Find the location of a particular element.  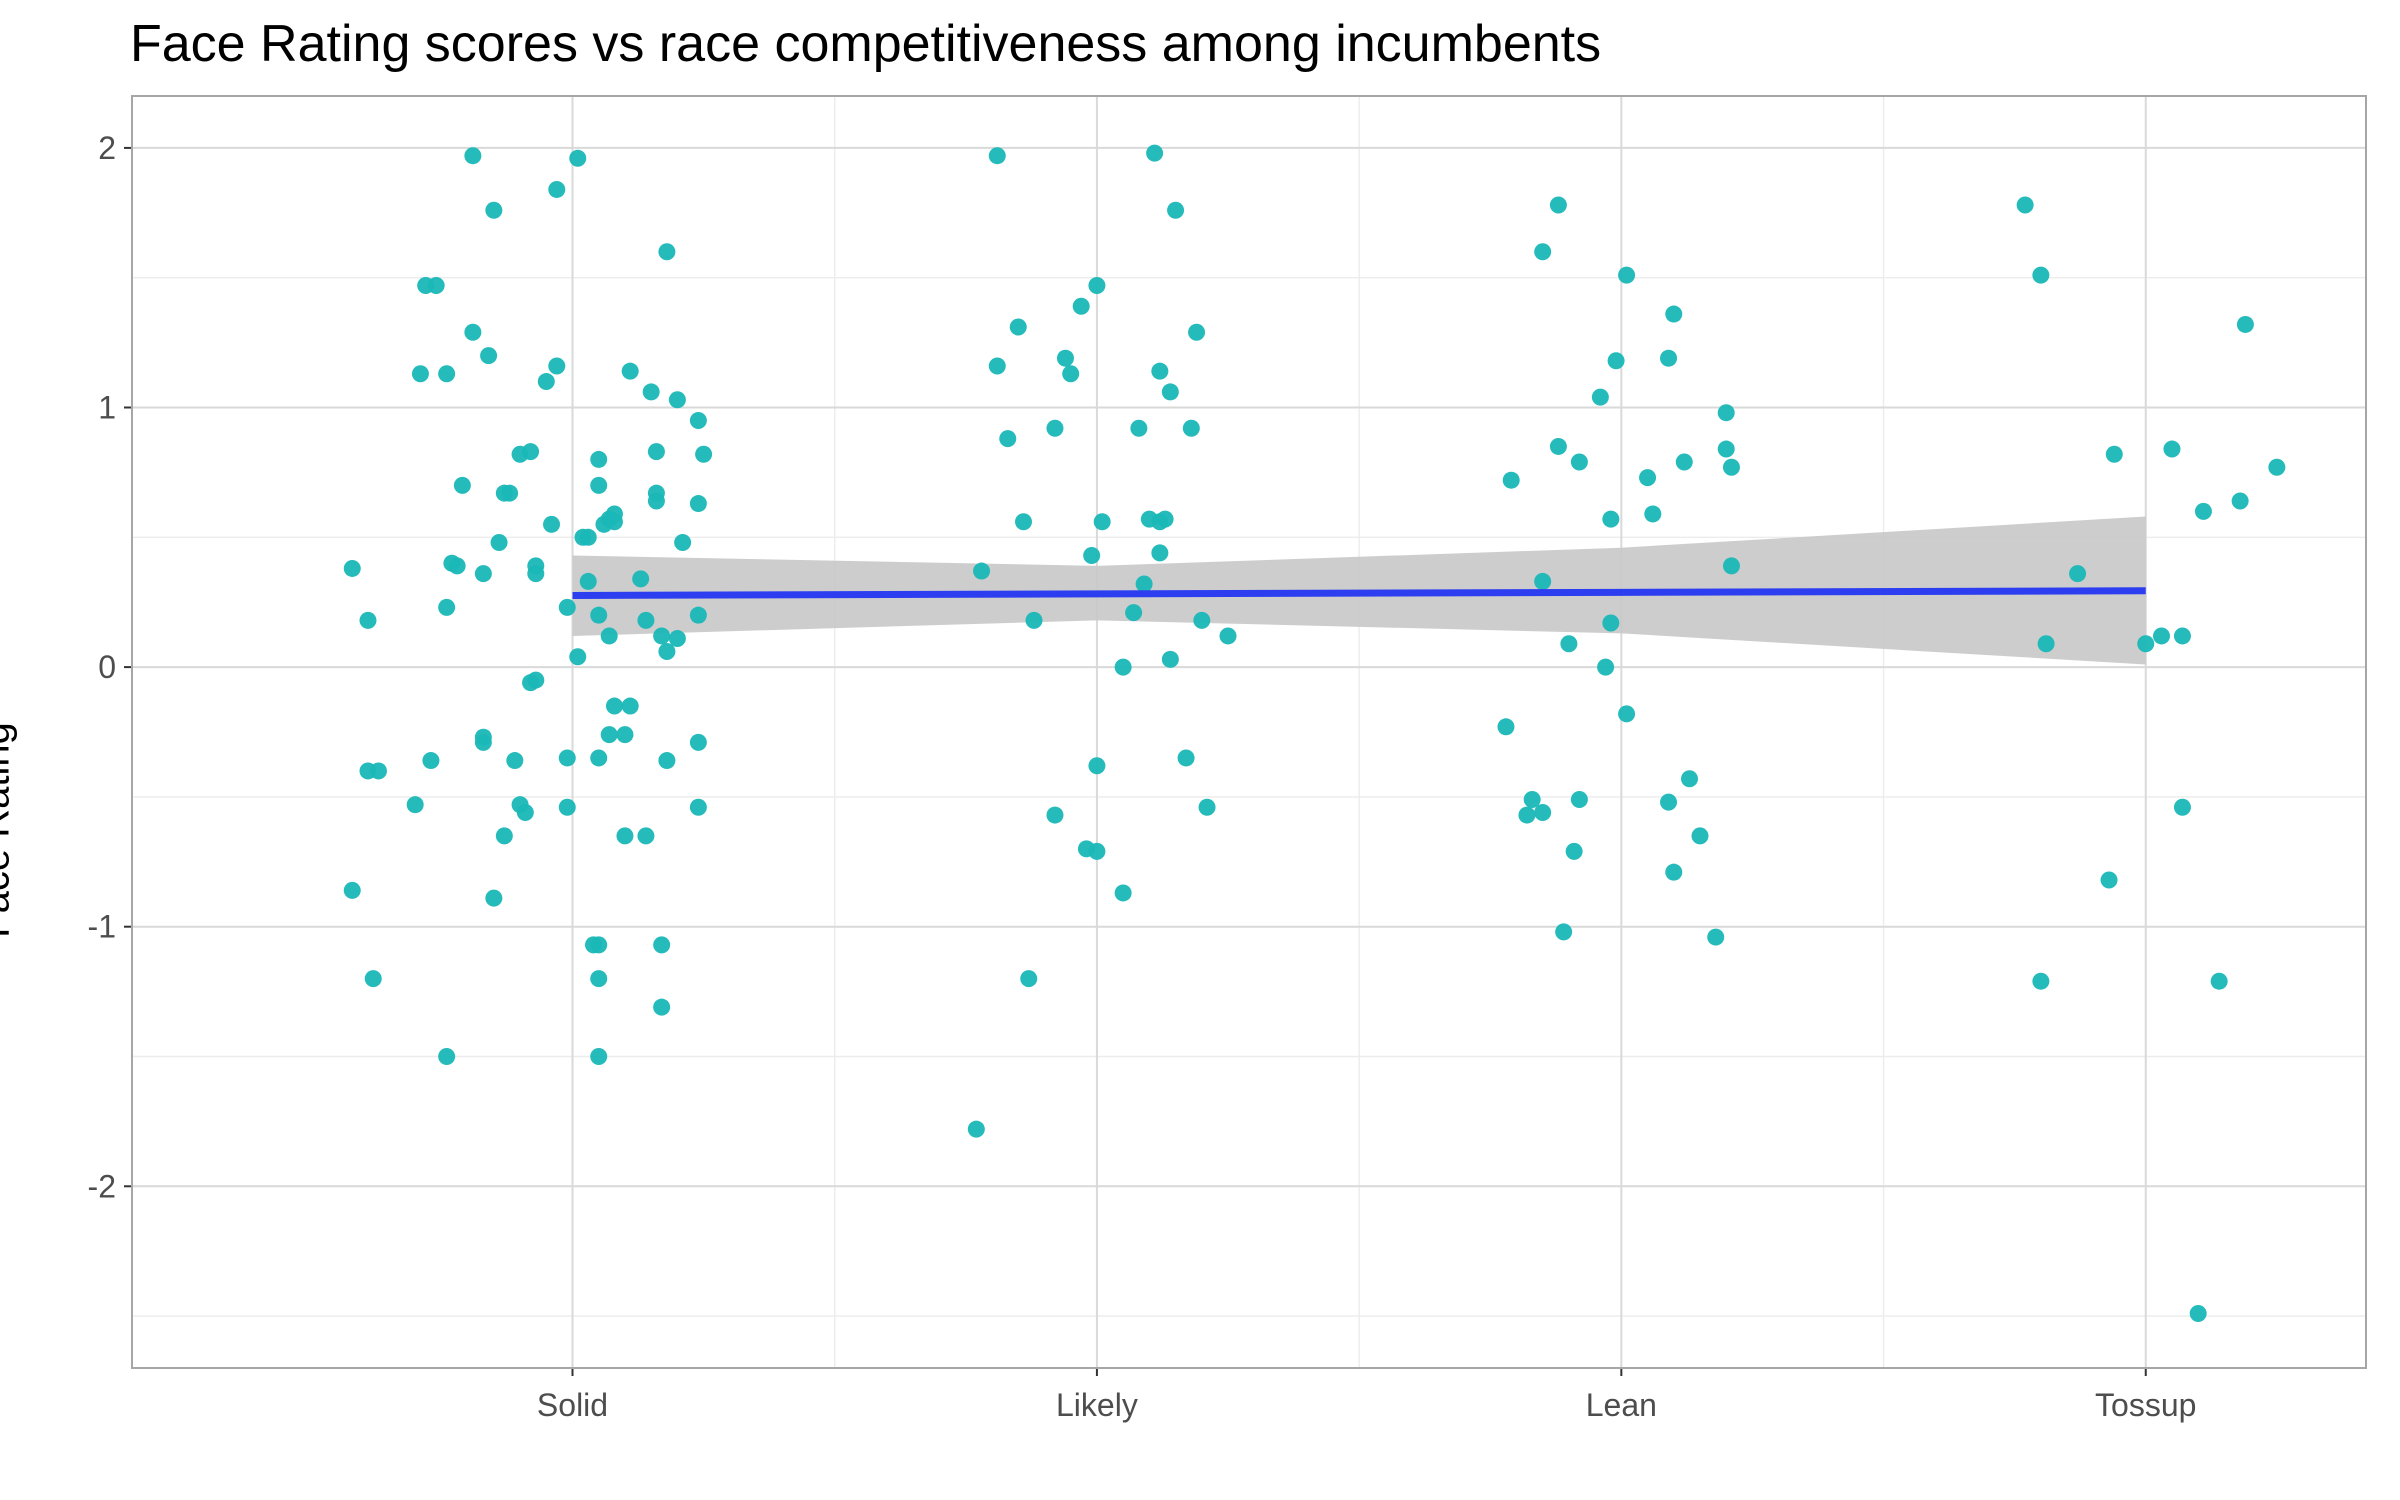

trend-line-layer is located at coordinates (1359, 593).